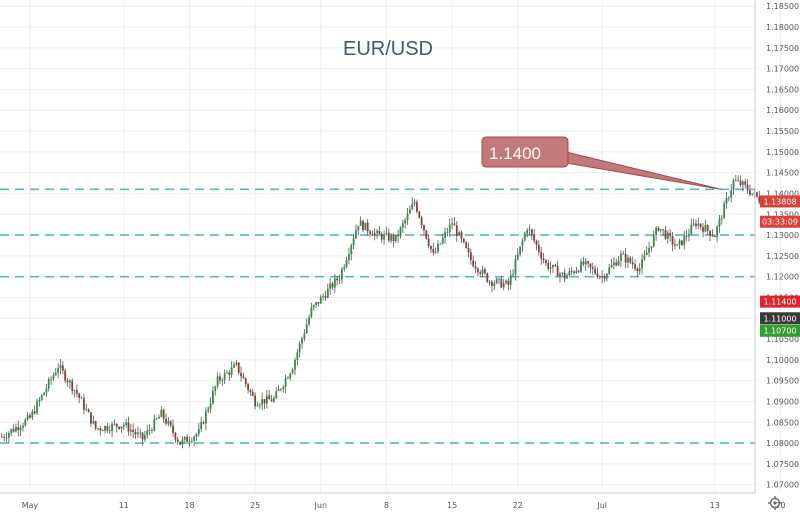 The height and width of the screenshot is (514, 800). I want to click on y-tick-label: 1.09500, so click(782, 381).